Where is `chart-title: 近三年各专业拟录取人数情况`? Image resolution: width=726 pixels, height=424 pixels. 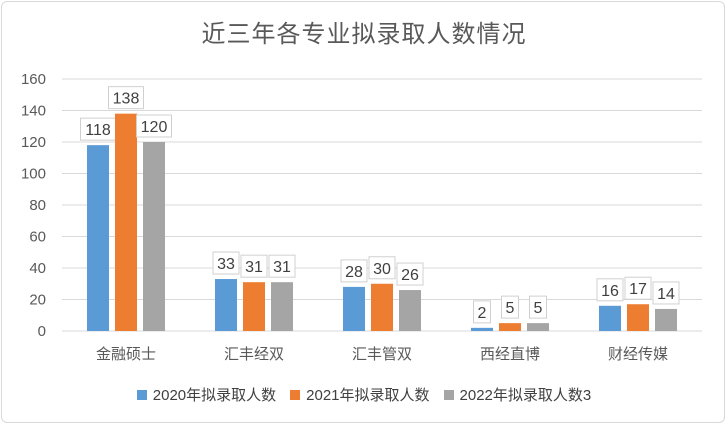
chart-title: 近三年各专业拟录取人数情况 is located at coordinates (364, 34).